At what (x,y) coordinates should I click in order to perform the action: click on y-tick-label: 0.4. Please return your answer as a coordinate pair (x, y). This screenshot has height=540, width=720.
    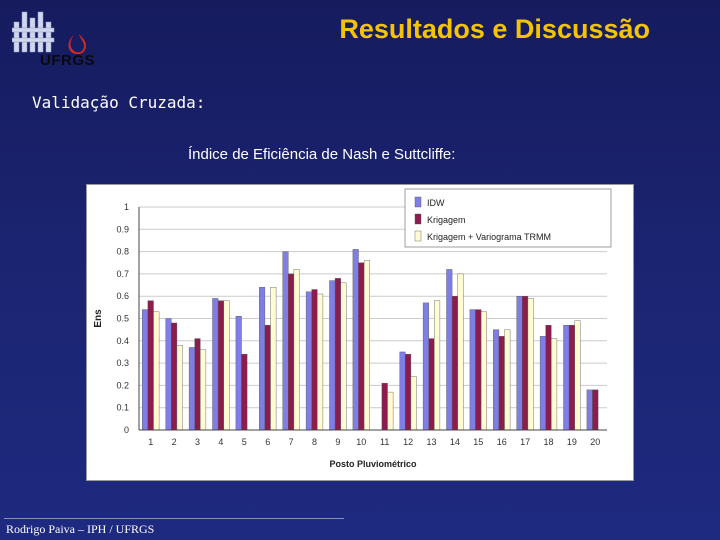
    Looking at the image, I should click on (122, 341).